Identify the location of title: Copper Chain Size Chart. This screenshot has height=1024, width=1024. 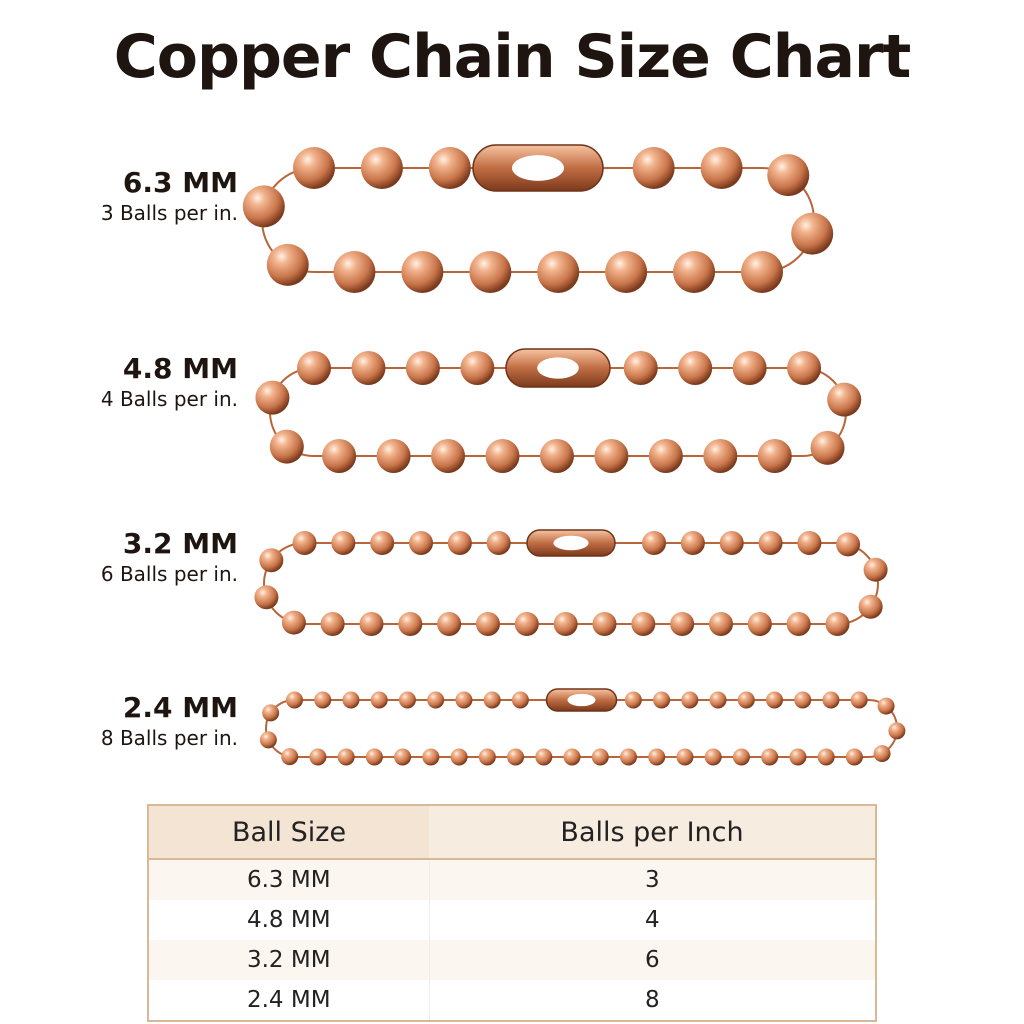
(512, 57).